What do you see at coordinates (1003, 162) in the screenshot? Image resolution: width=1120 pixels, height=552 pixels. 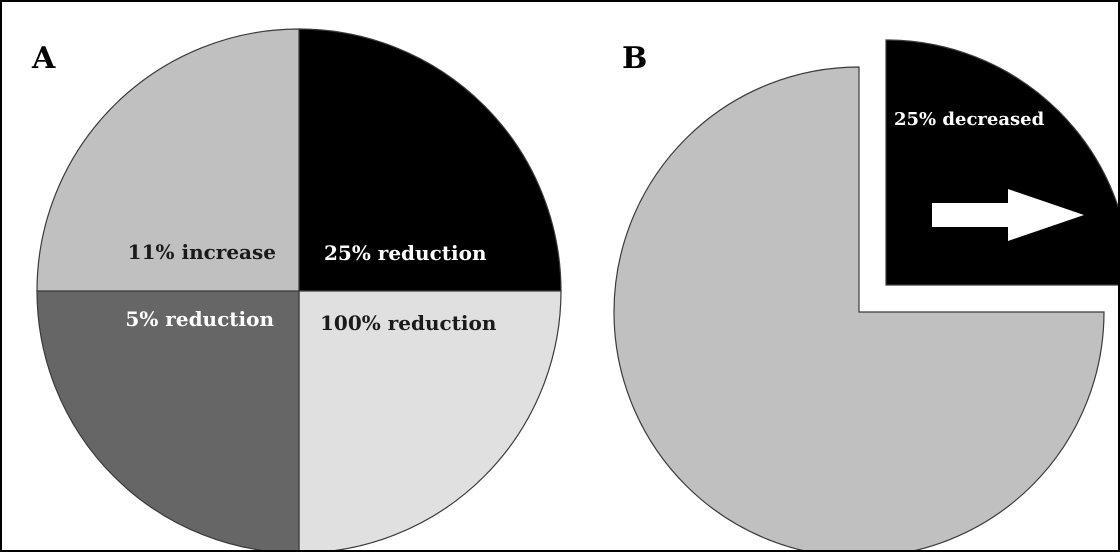 I see `pie-b-slice-25-decreased` at bounding box center [1003, 162].